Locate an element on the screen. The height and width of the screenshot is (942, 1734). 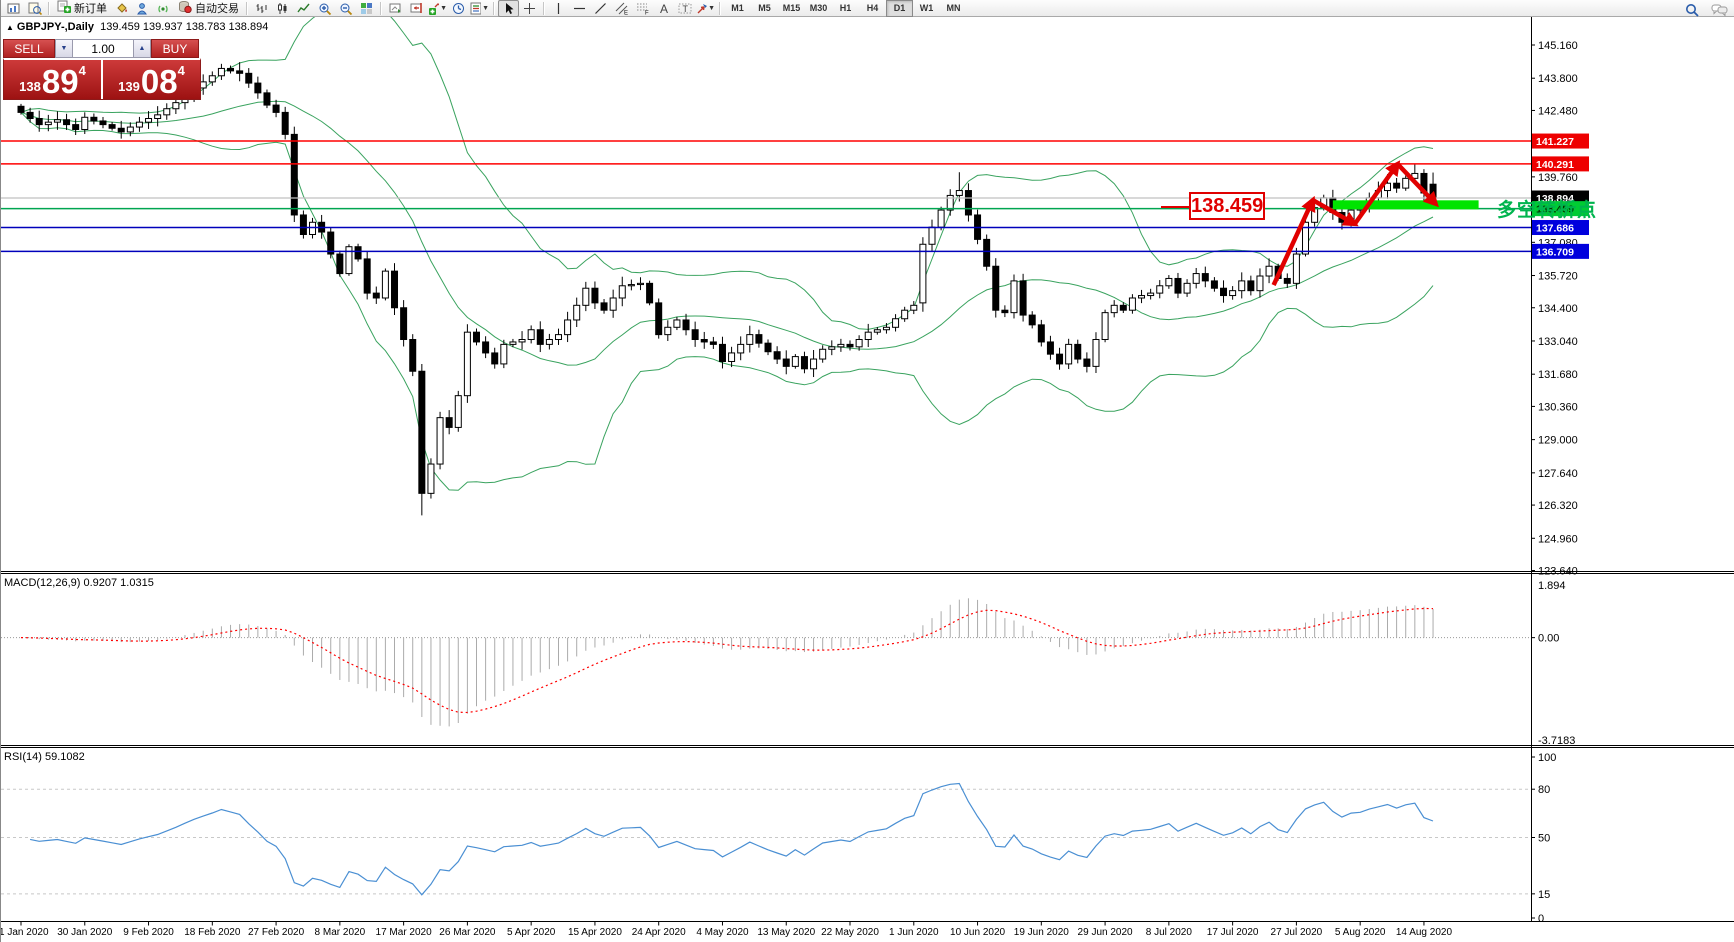
periods-clock-icon is located at coordinates (458, 8).